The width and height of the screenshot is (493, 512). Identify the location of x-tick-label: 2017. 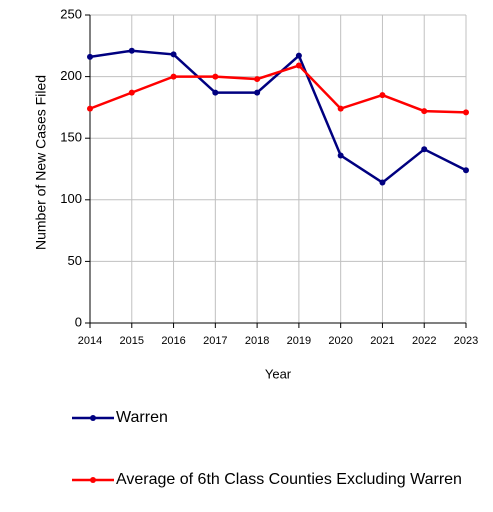
(215, 341).